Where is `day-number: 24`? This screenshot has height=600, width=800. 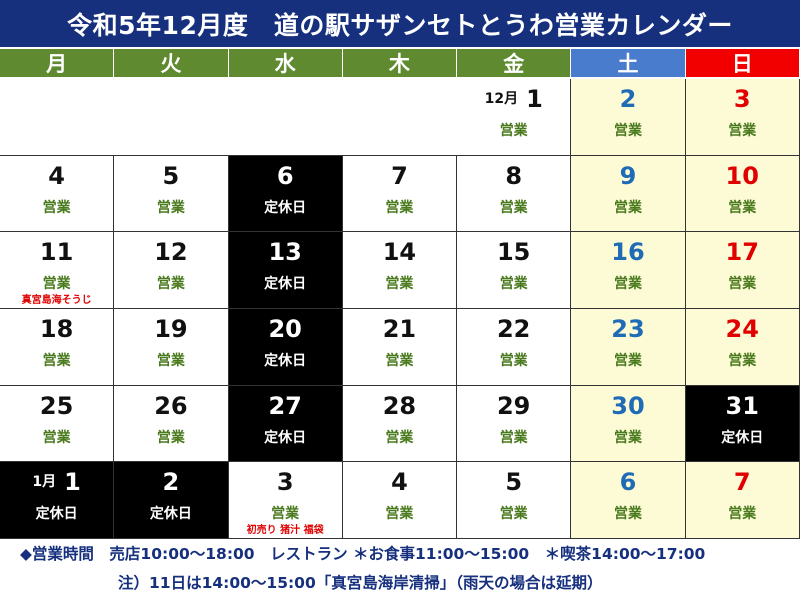 day-number: 24 is located at coordinates (742, 329).